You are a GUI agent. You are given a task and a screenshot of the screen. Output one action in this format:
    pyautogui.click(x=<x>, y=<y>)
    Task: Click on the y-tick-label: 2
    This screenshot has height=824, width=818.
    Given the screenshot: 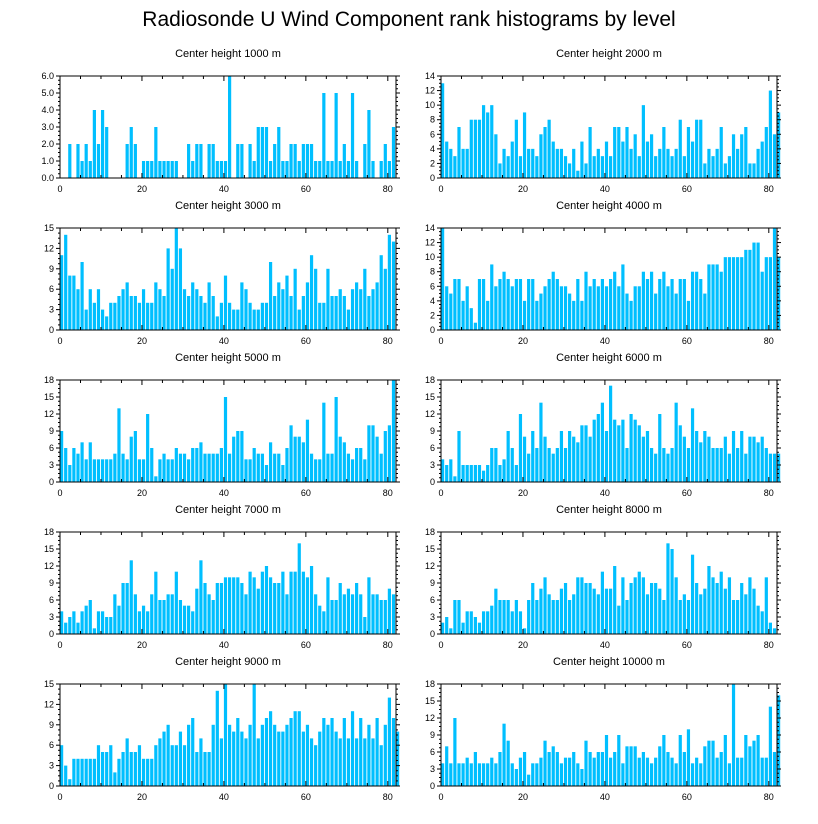 What is the action you would take?
    pyautogui.click(x=432, y=315)
    